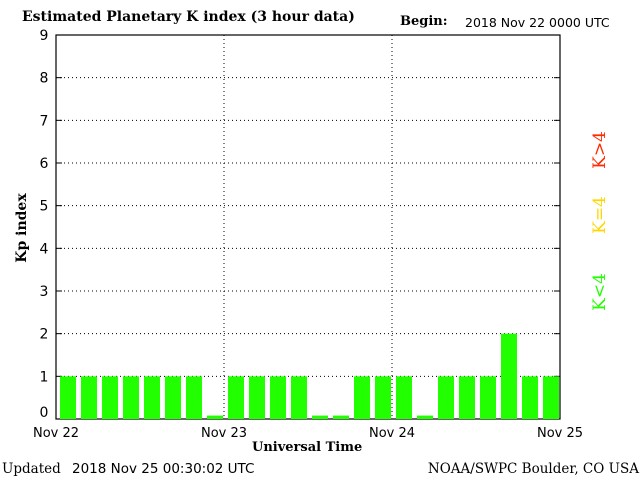  What do you see at coordinates (560, 433) in the screenshot?
I see `x-tick-label: Nov 25` at bounding box center [560, 433].